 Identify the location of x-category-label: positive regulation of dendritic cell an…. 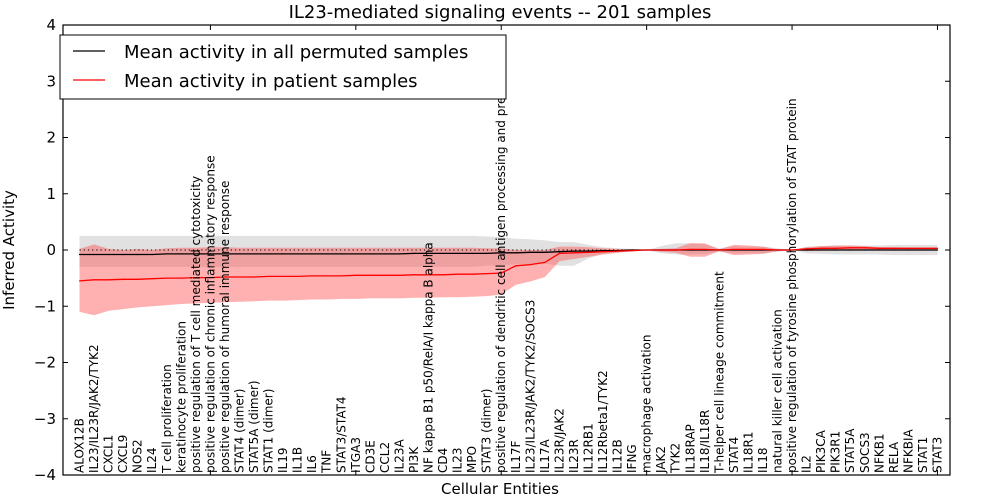
(501, 256).